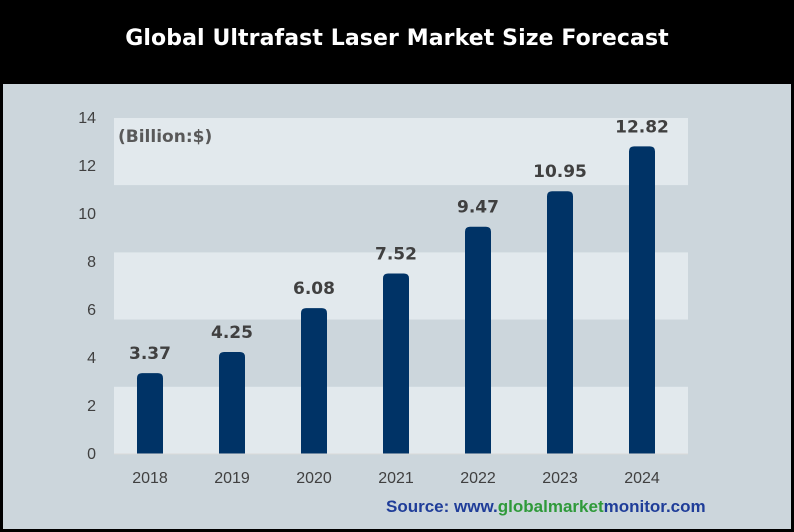  Describe the element at coordinates (232, 403) in the screenshot. I see `bar-2019` at that location.